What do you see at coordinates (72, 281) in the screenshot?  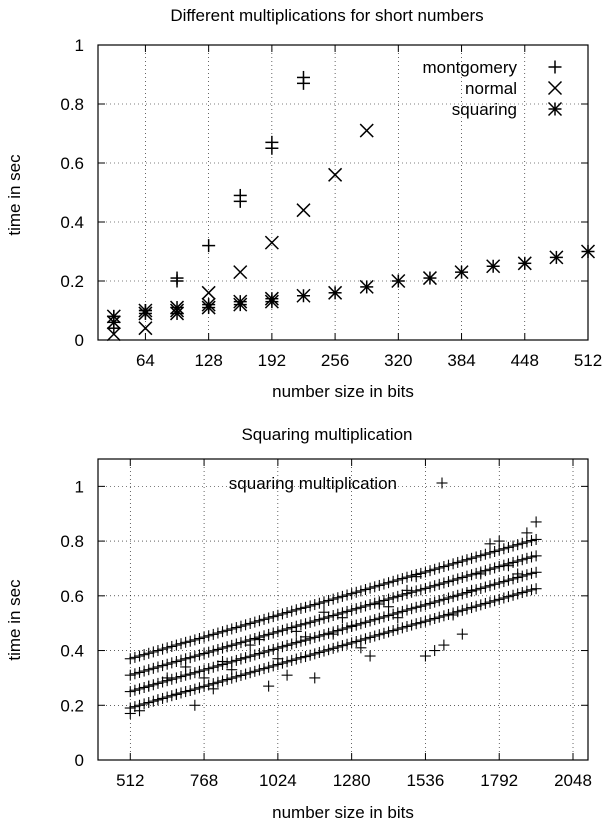 I see `y-tick-label: 0.2` at bounding box center [72, 281].